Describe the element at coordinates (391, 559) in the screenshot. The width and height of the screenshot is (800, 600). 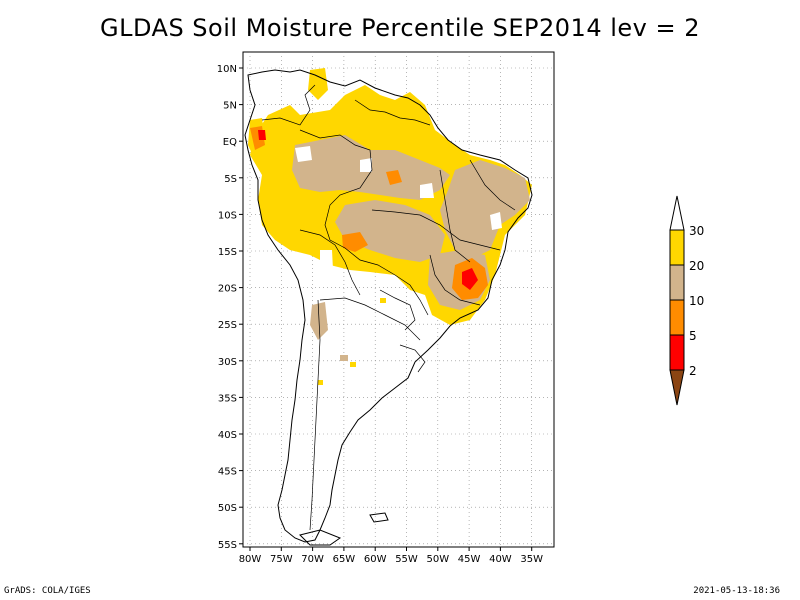
I see `longitude-labels: 80W 75W 70W 65W 60W 55W 50W 45W 40W 35W` at that location.